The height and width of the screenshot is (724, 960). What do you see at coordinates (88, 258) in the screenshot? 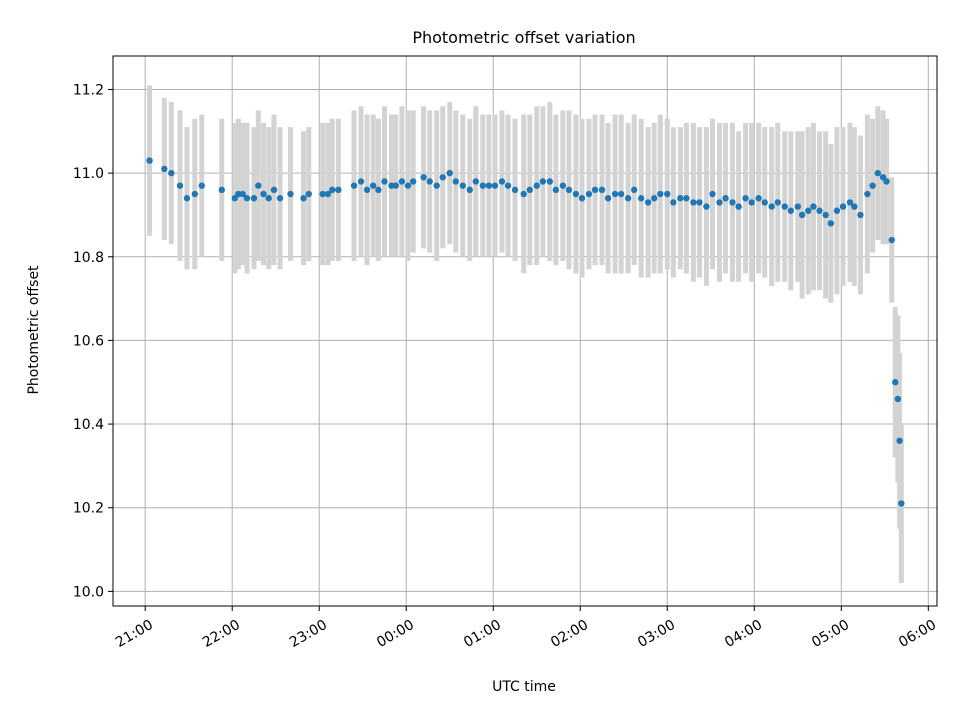
I see `y-tick-label: 10.8` at bounding box center [88, 258].